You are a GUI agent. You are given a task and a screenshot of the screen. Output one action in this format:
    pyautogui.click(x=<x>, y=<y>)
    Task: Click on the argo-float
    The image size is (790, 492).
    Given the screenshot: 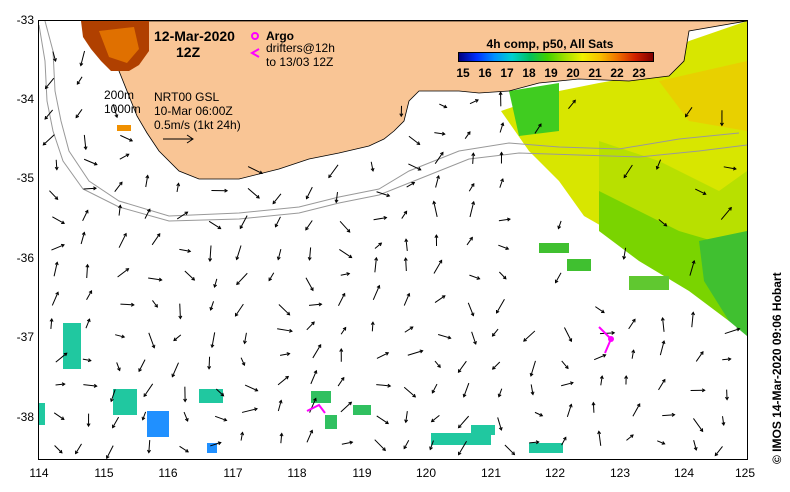 What is the action you would take?
    pyautogui.click(x=606, y=340)
    